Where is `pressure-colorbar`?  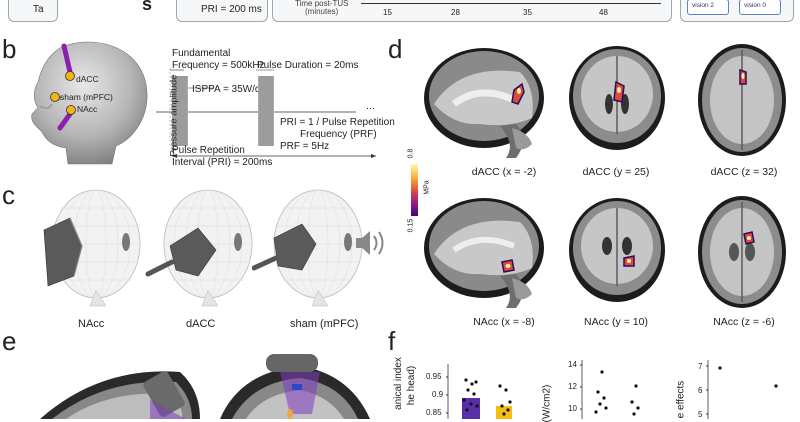 pressure-colorbar is located at coordinates (414, 190).